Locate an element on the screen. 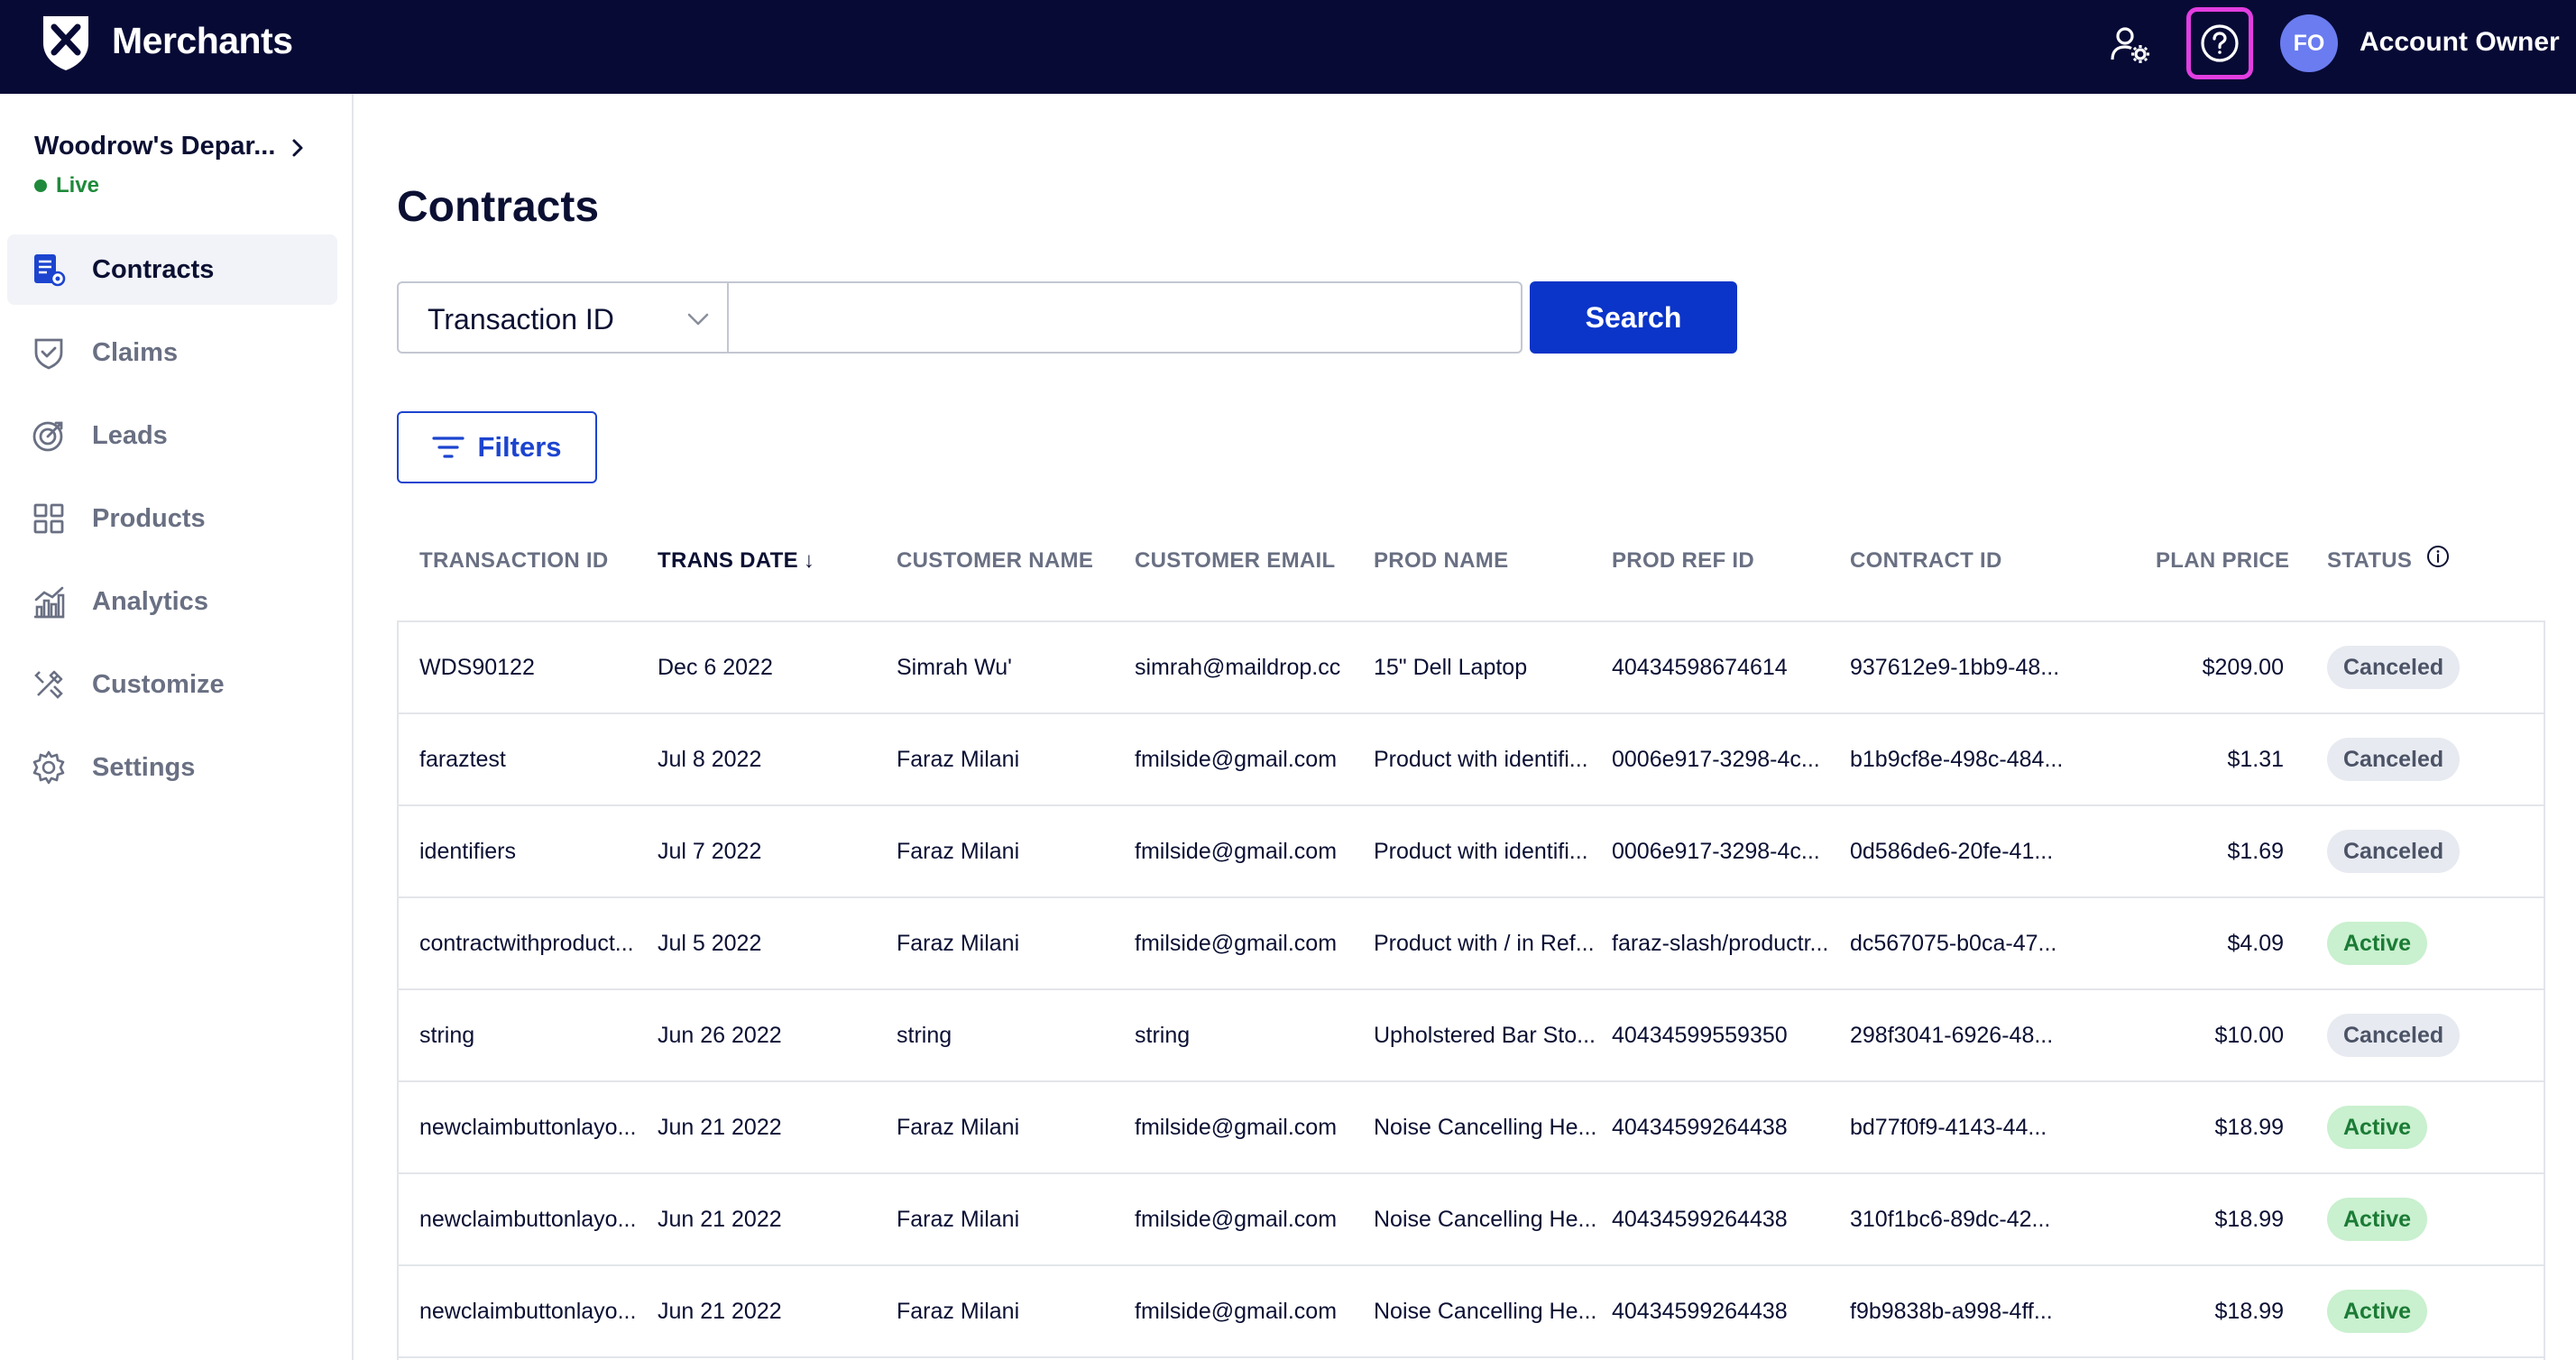  sort-arrow-icon: ↓ is located at coordinates (809, 560).